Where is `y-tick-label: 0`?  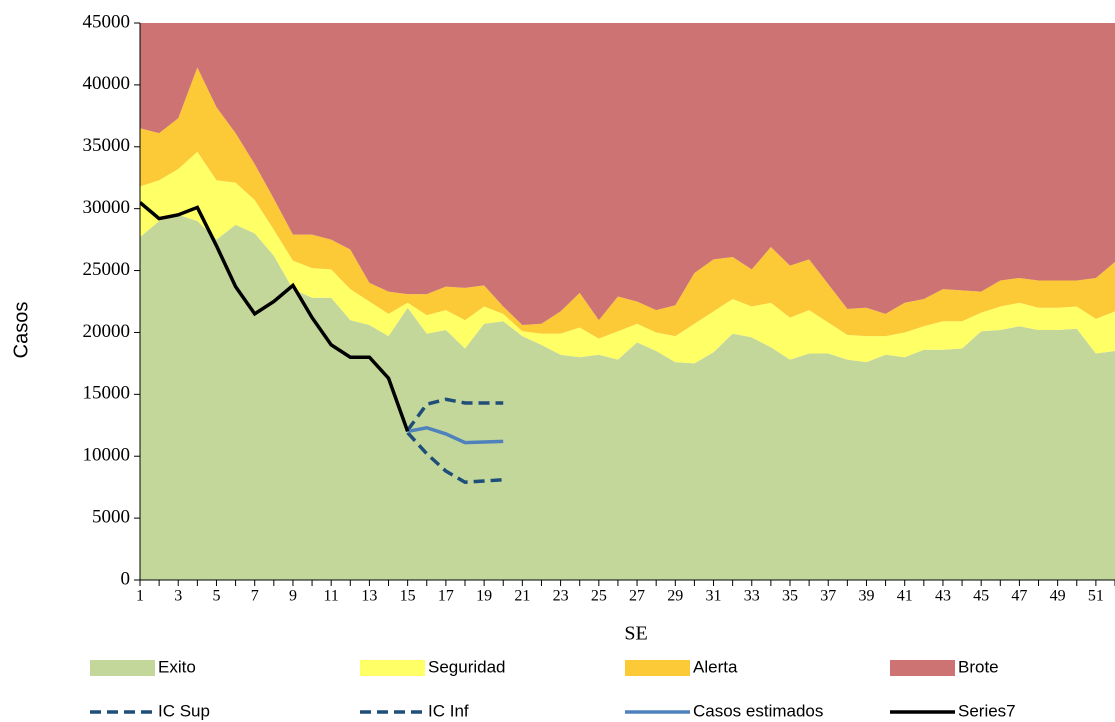 y-tick-label: 0 is located at coordinates (126, 578).